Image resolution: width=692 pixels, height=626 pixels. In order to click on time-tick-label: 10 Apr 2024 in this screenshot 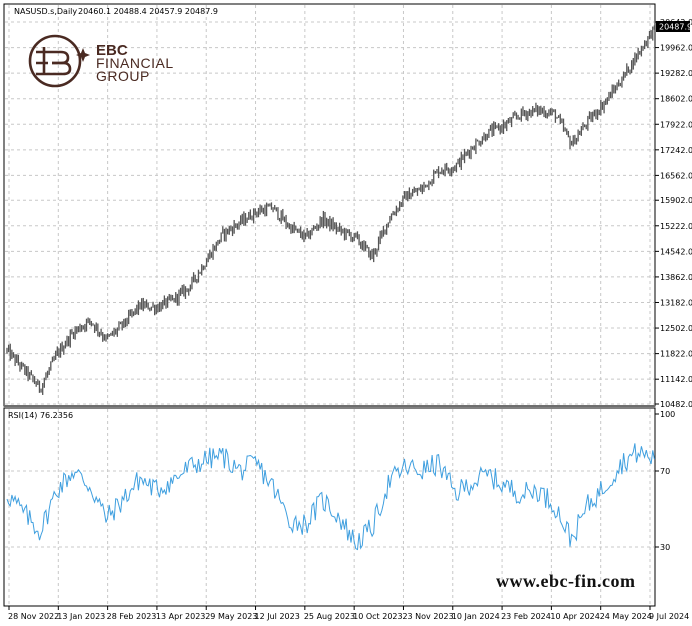, I will do `click(574, 616)`.